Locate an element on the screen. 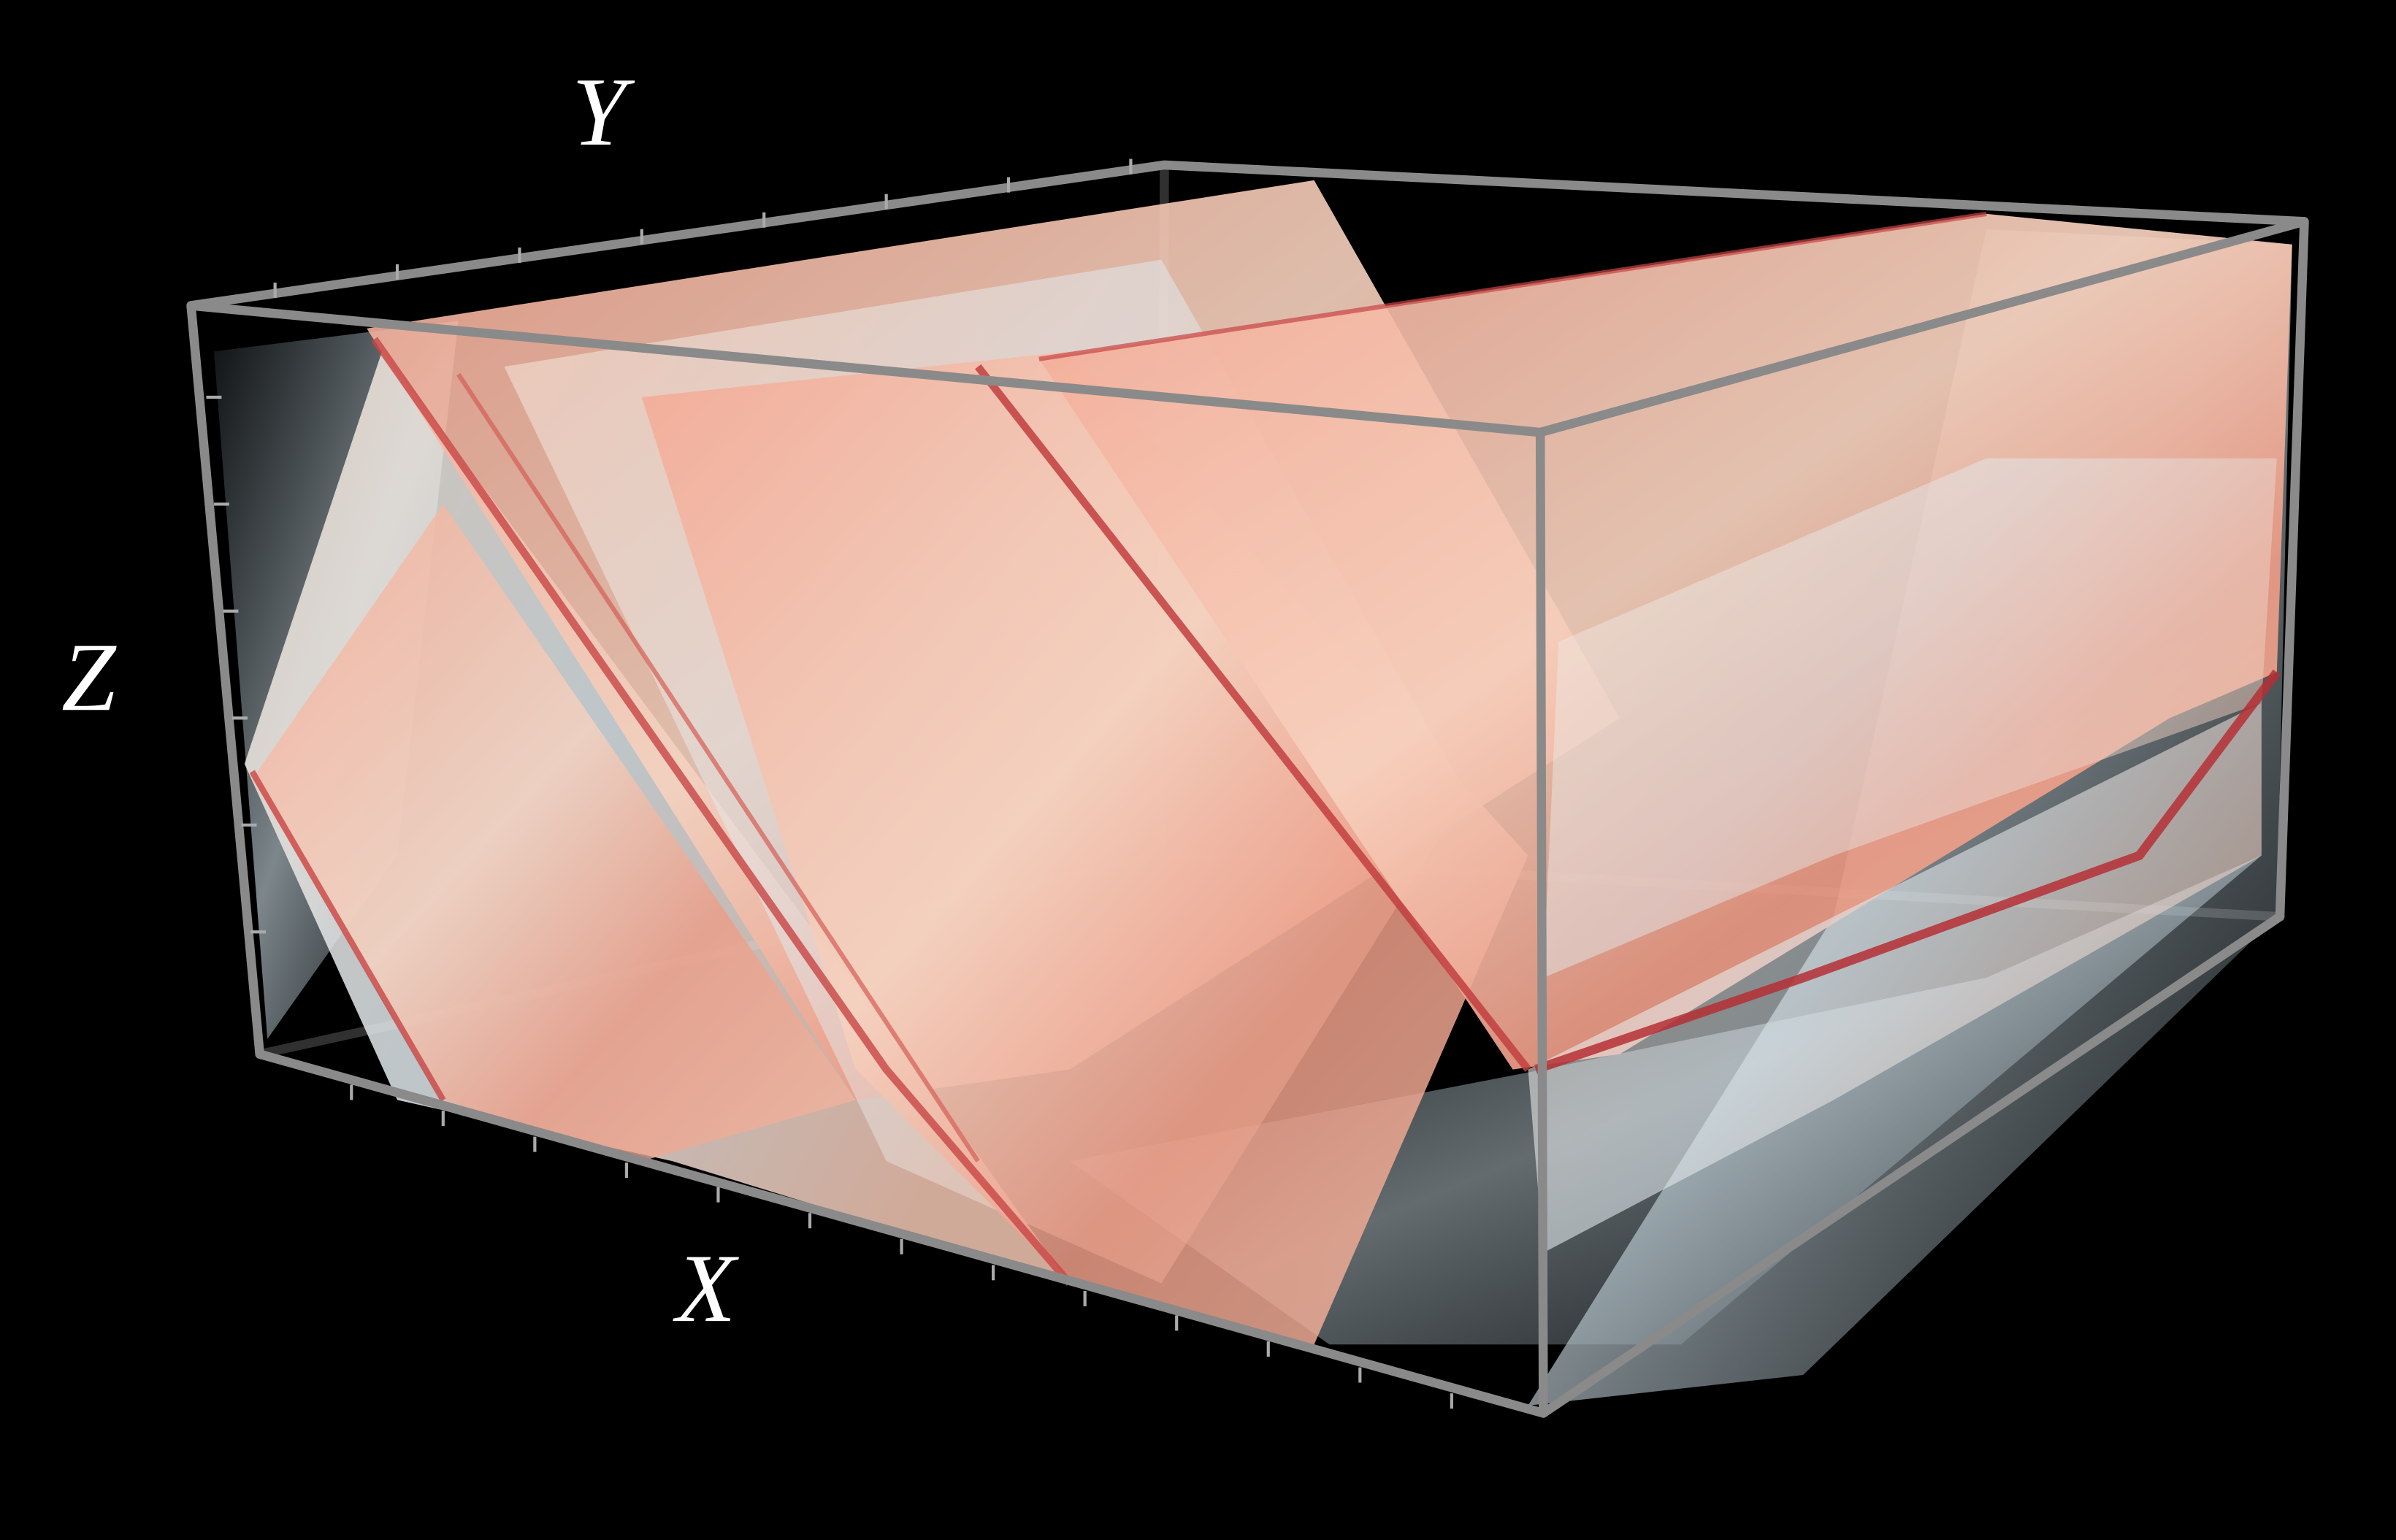 The image size is (2396, 1540). y-axis-label: Y is located at coordinates (603, 112).